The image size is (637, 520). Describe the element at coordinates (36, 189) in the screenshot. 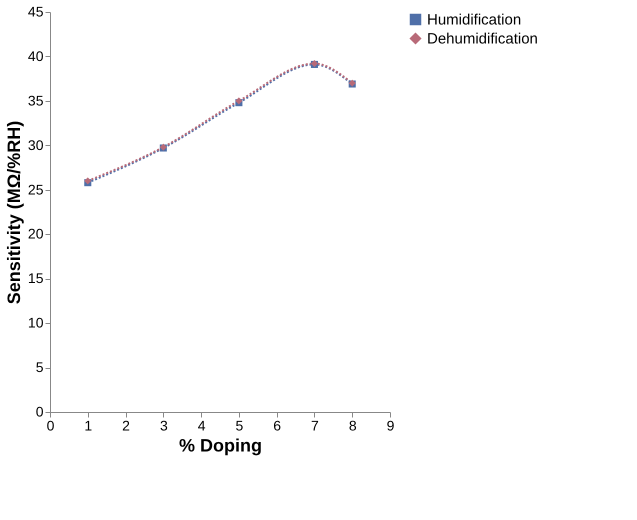

I see `y-tick-label: 25` at that location.